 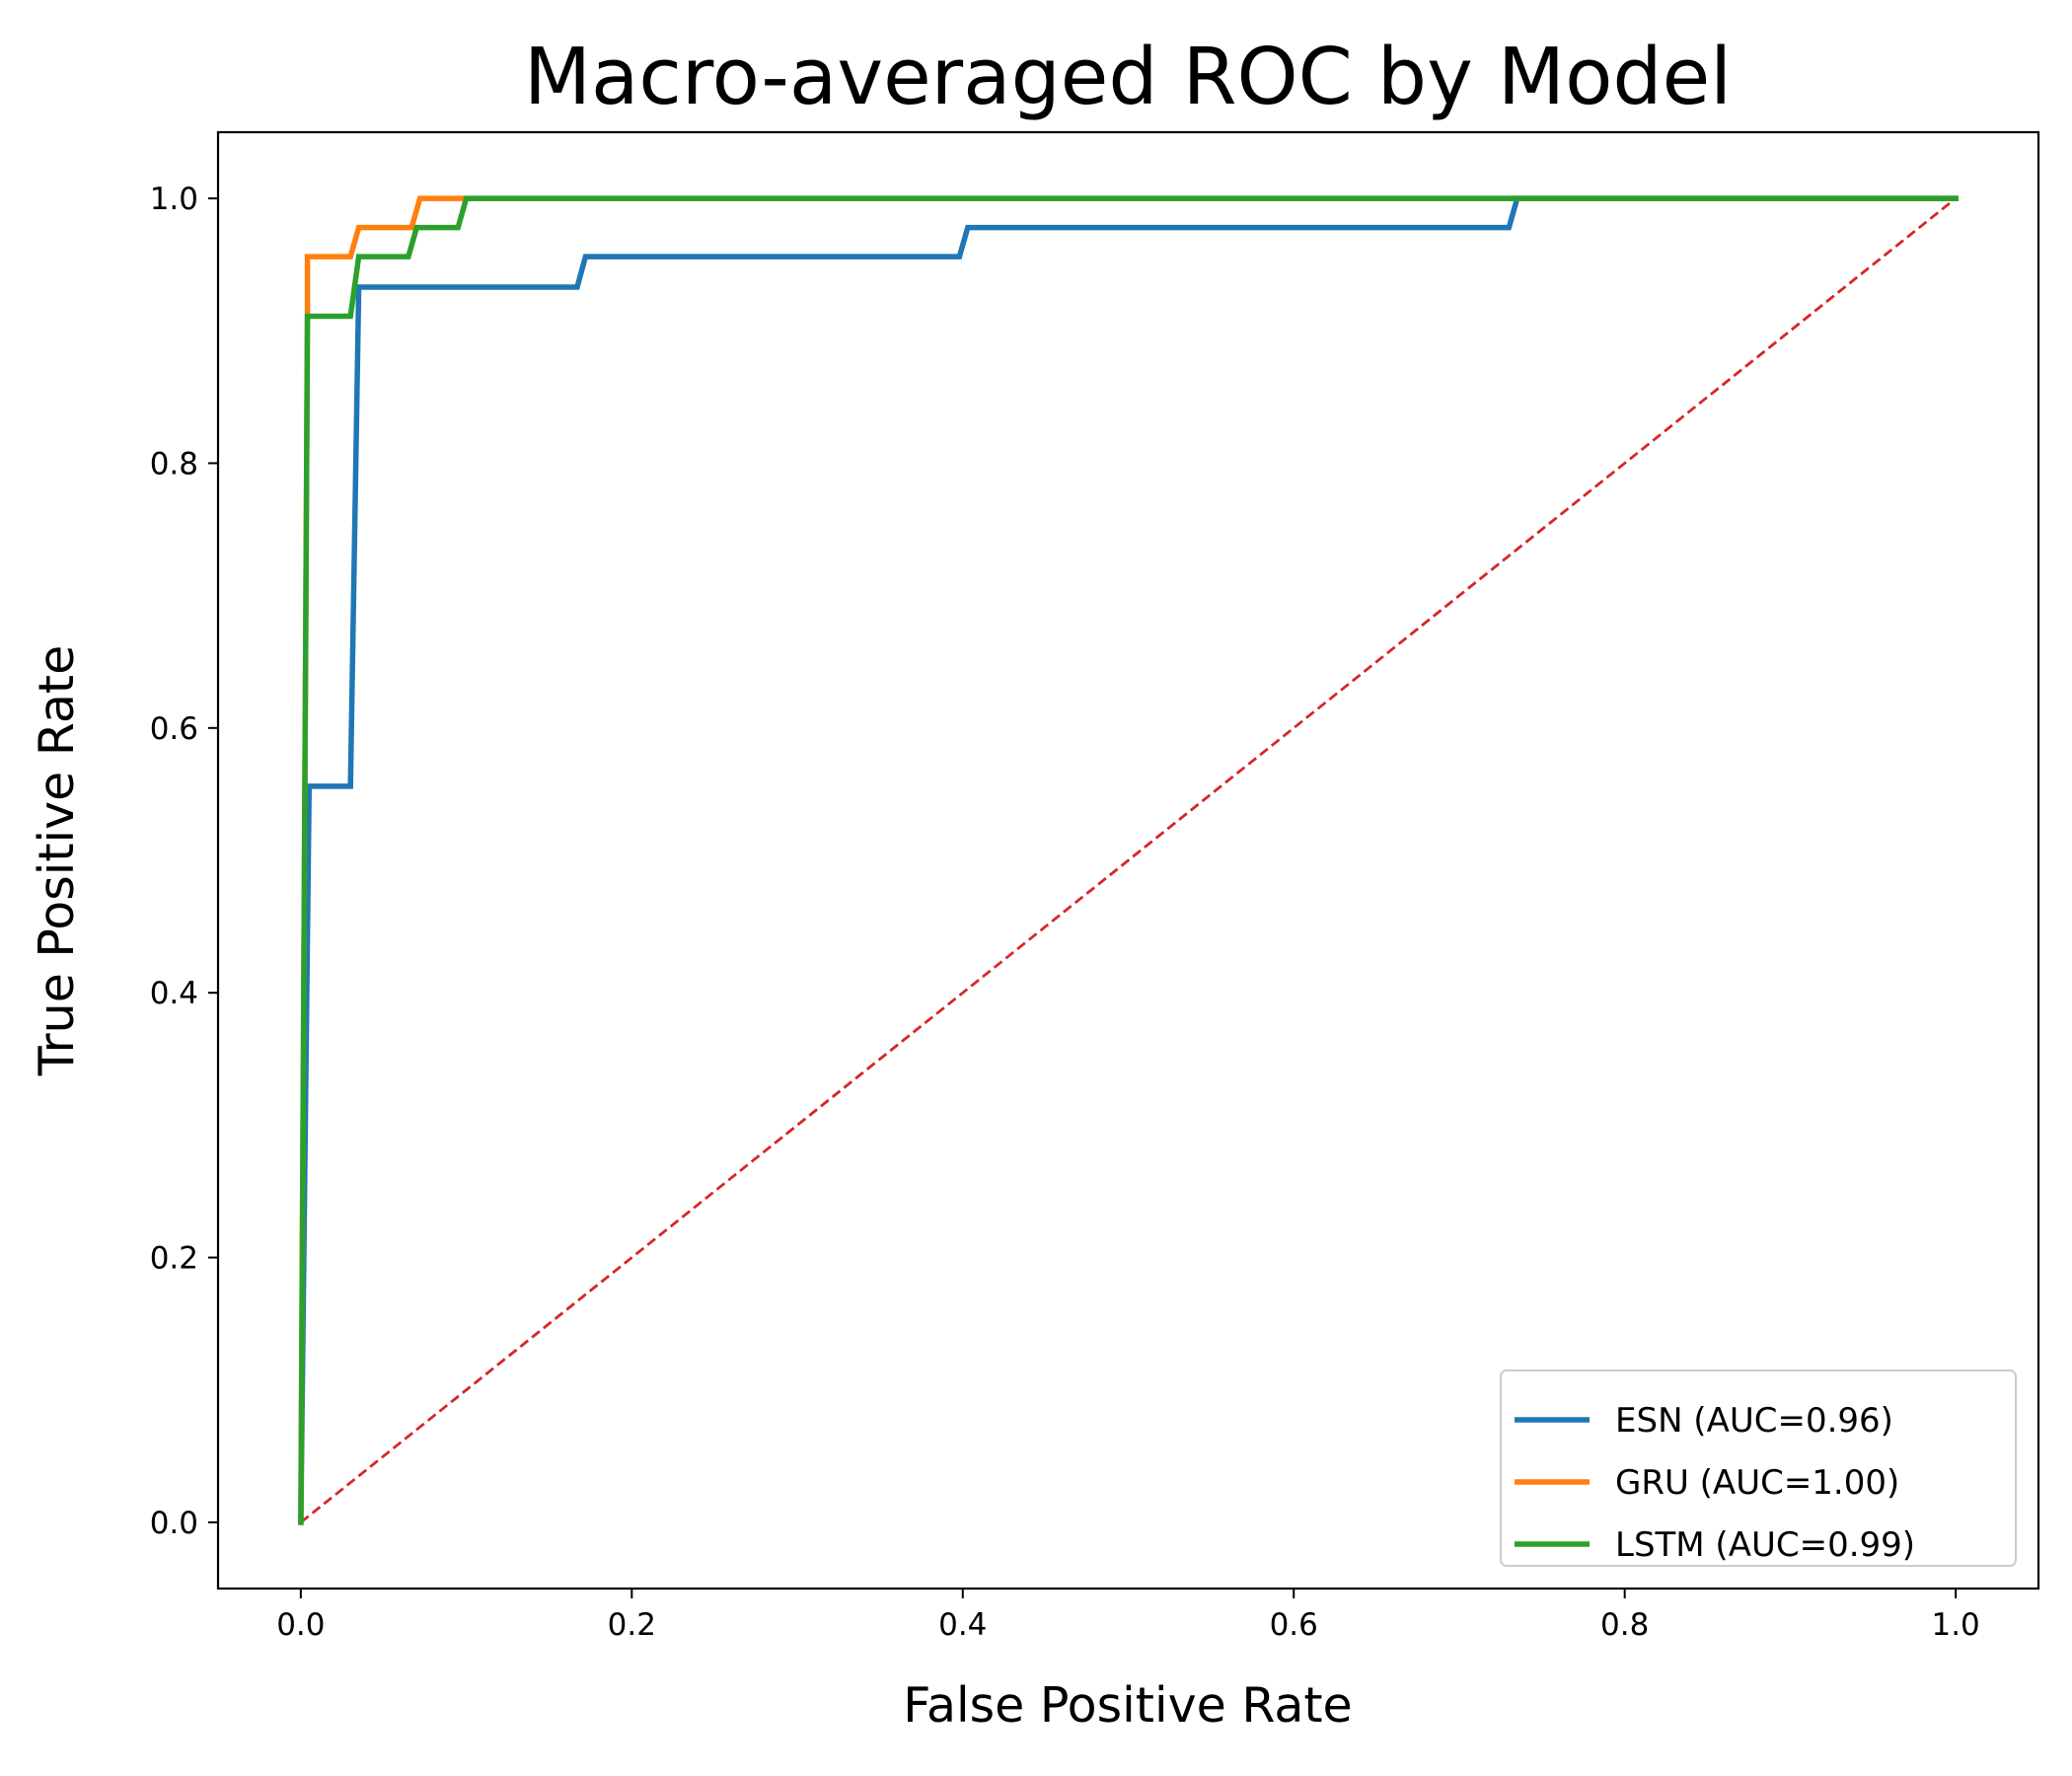 What do you see at coordinates (174, 1259) in the screenshot?
I see `y-tick-label: 0.2` at bounding box center [174, 1259].